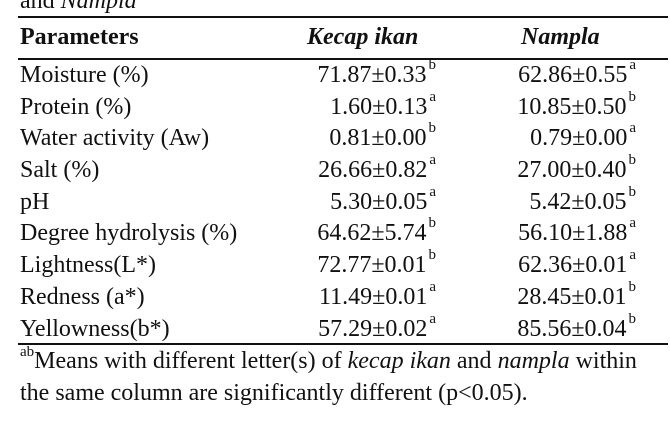  I want to click on caption-italic: Nampla, so click(98, 7).